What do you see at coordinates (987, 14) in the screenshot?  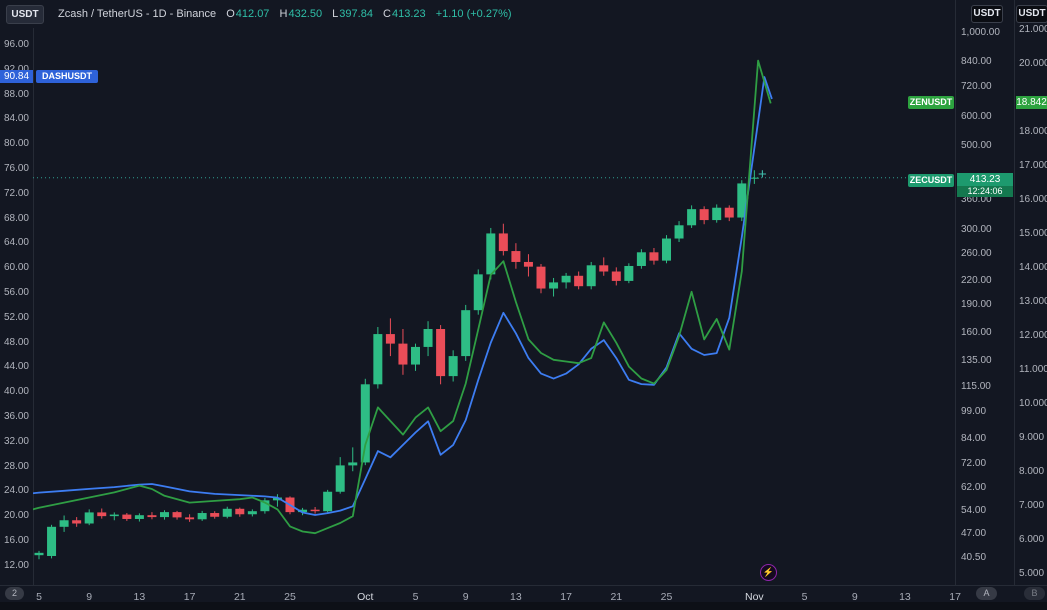 I see `primary-scale-currency-button: USDT` at bounding box center [987, 14].